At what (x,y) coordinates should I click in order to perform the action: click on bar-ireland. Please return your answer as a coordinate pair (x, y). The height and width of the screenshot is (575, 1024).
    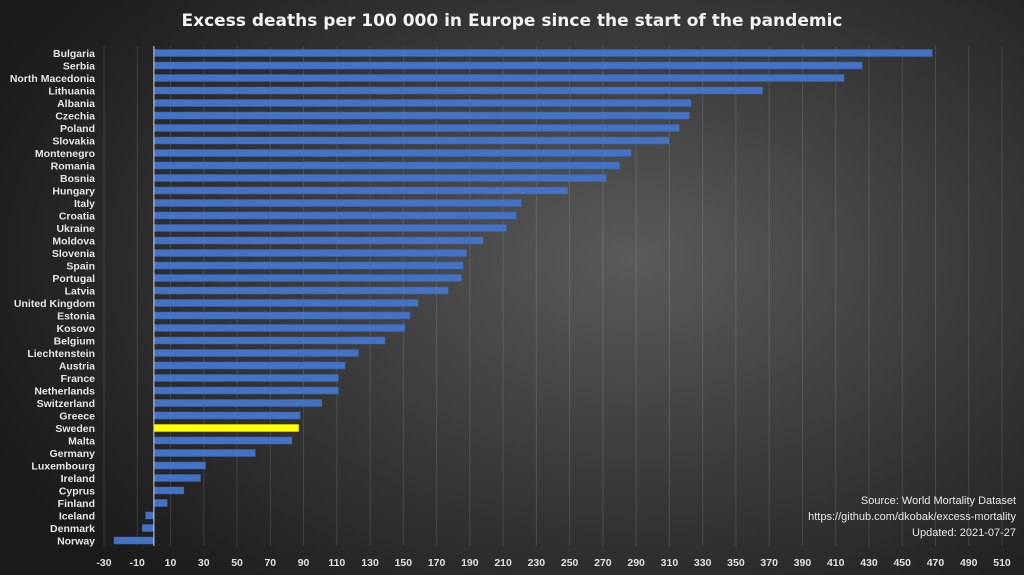
    Looking at the image, I should click on (177, 478).